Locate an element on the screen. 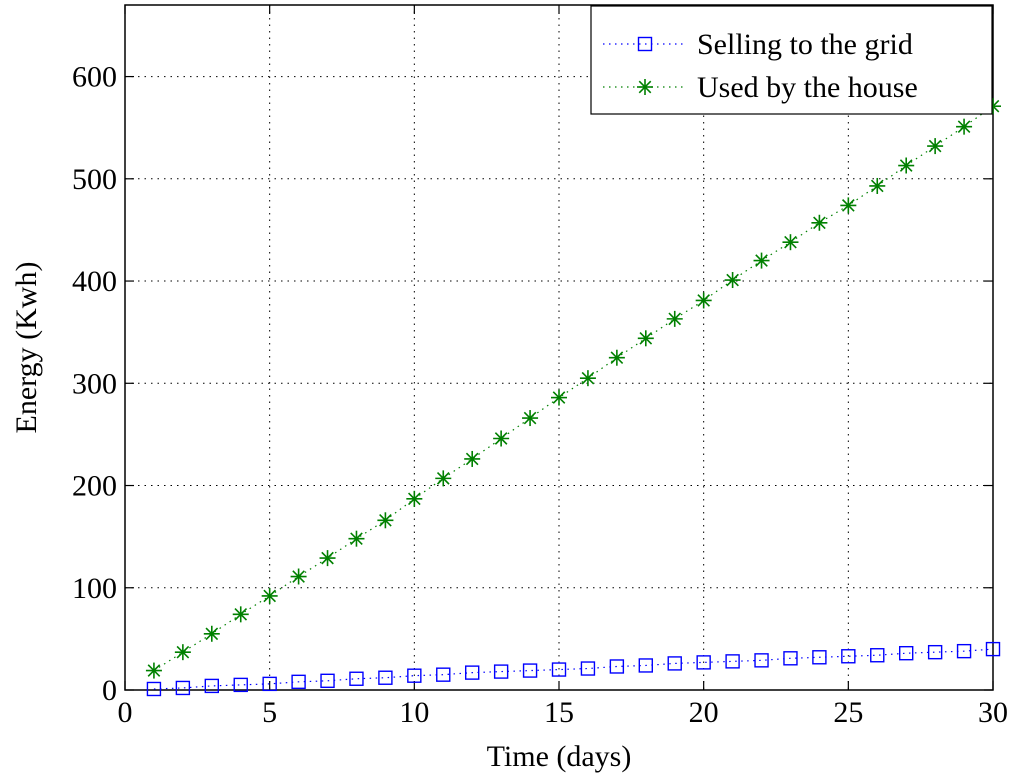 This screenshot has width=1014, height=777. legend-label: Used by the house is located at coordinates (807, 87).